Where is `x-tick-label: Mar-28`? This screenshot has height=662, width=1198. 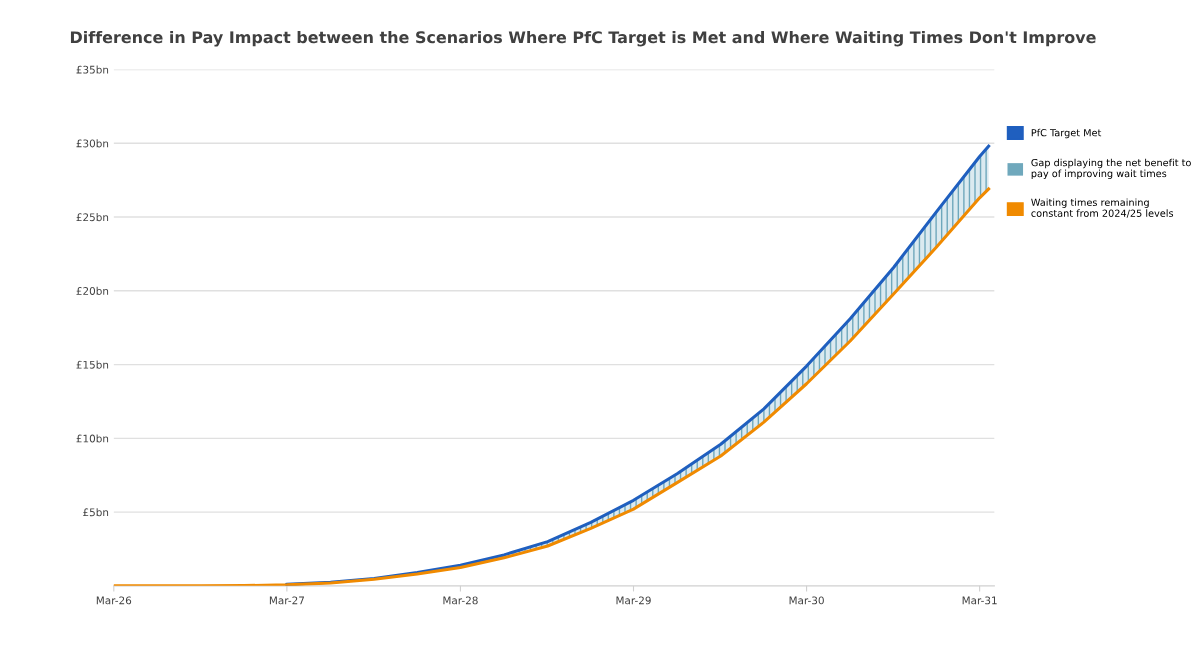 x-tick-label: Mar-28 is located at coordinates (460, 600).